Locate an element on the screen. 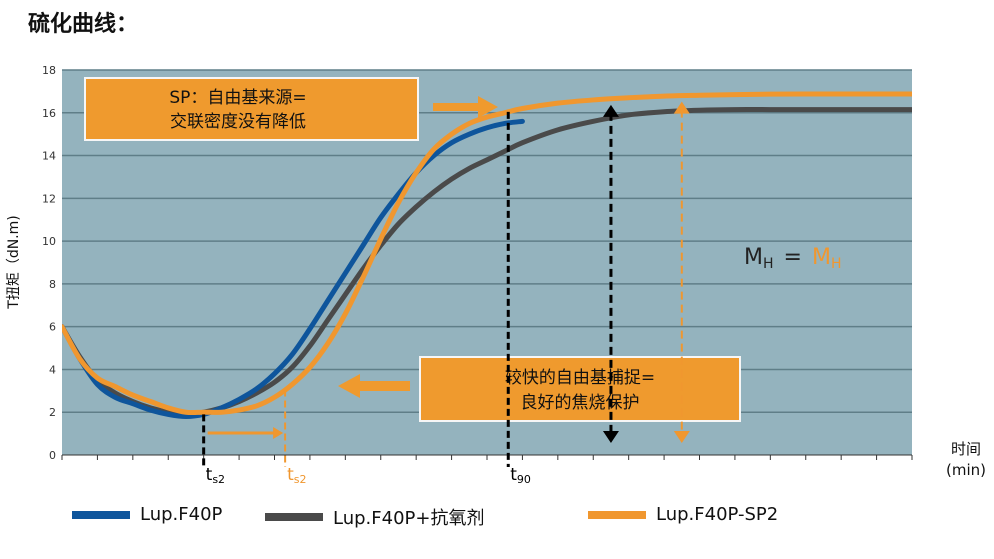  y-tick-label: 0 is located at coordinates (52, 455).